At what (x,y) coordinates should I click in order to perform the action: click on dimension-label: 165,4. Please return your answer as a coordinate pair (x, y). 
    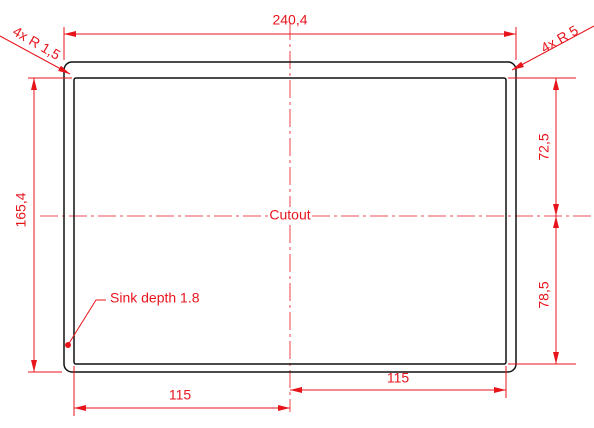
    Looking at the image, I should click on (21, 209).